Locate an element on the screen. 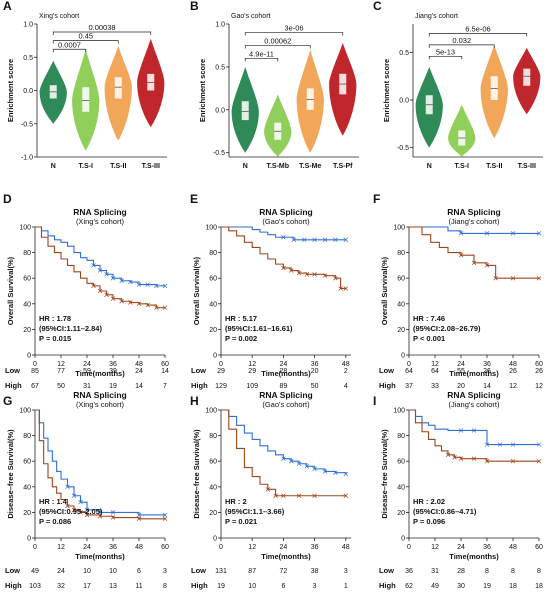 The height and width of the screenshot is (594, 550). p-value-label: 0.00062 is located at coordinates (277, 40).